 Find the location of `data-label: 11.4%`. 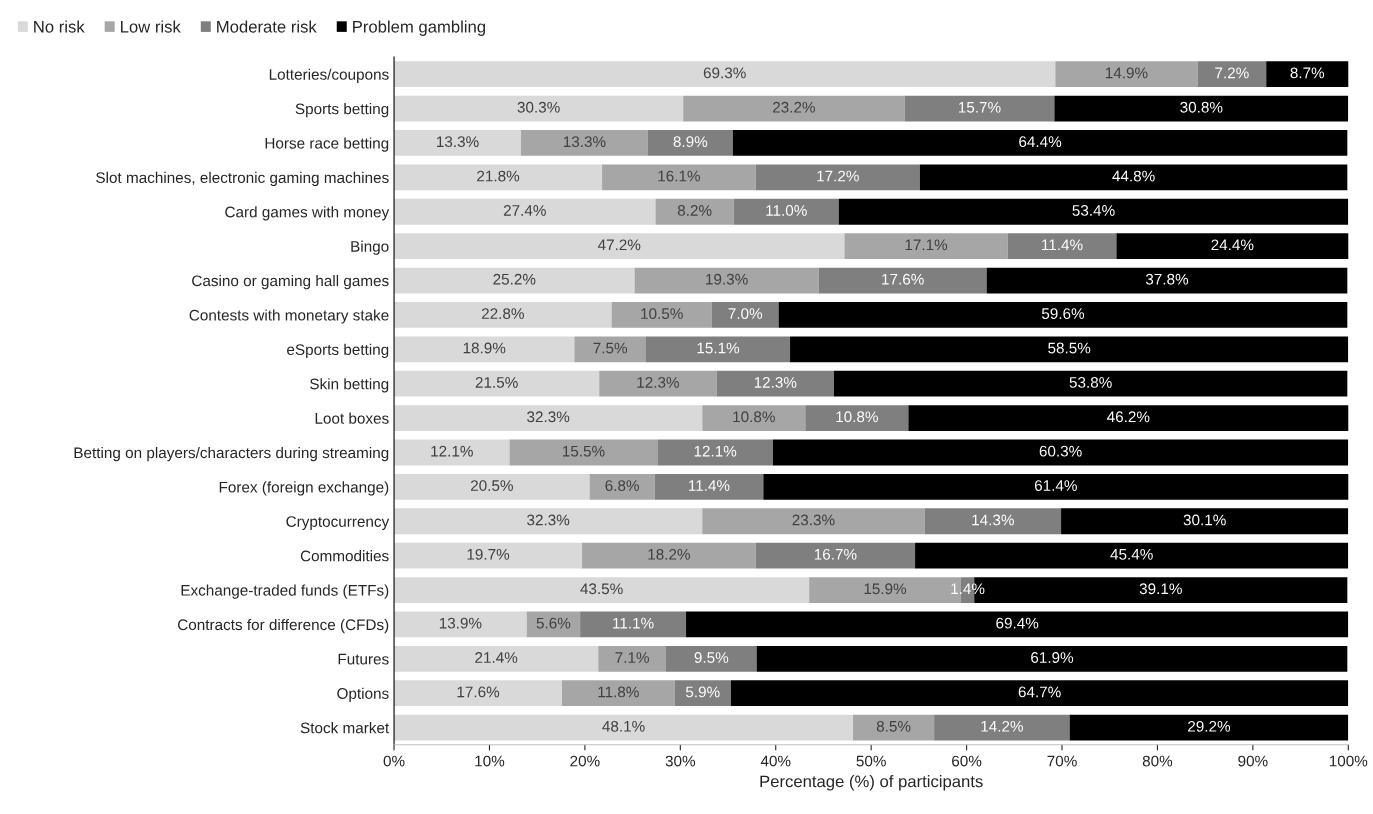

data-label: 11.4% is located at coordinates (709, 485).